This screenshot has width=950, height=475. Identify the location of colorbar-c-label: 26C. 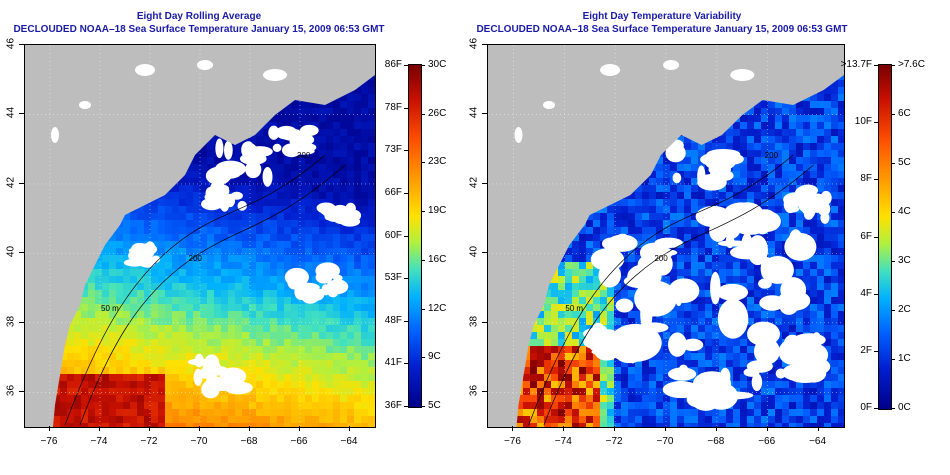
(437, 113).